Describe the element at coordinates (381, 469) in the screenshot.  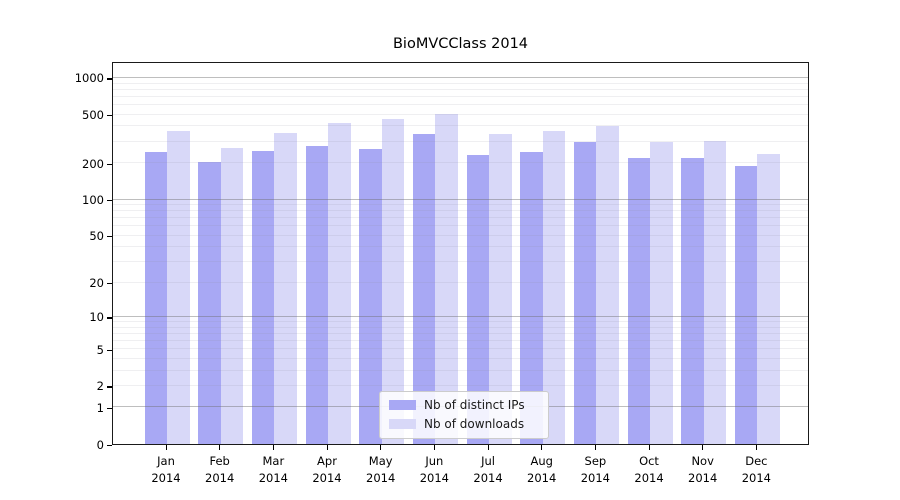
I see `x-tick-label-may: May 2014` at that location.